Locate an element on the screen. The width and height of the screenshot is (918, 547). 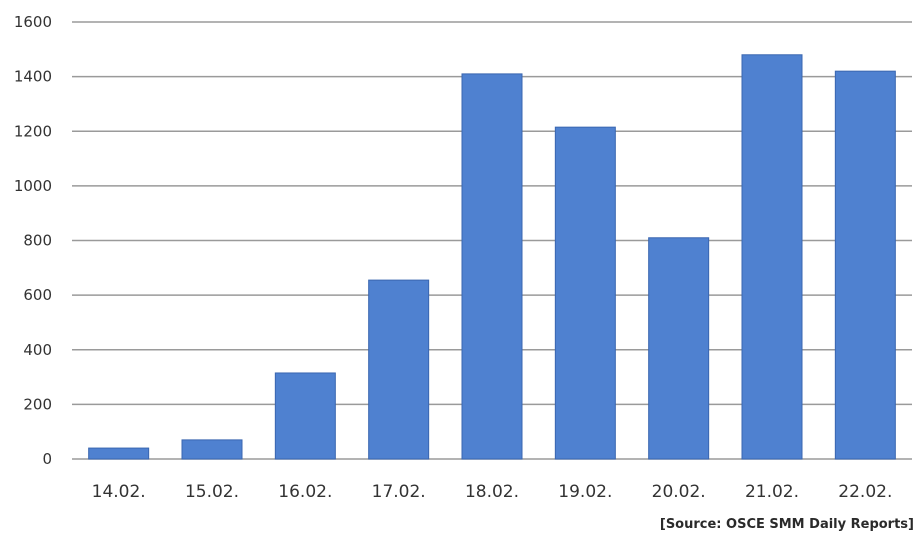
y-tick-label: 1600 is located at coordinates (33, 22).